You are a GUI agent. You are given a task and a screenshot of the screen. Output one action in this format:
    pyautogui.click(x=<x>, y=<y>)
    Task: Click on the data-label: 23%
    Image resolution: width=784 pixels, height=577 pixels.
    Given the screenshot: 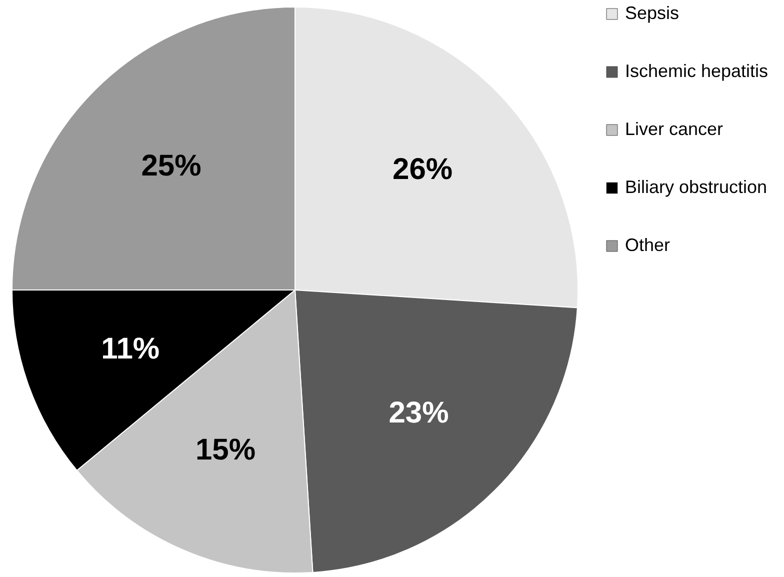 What is the action you would take?
    pyautogui.click(x=418, y=413)
    